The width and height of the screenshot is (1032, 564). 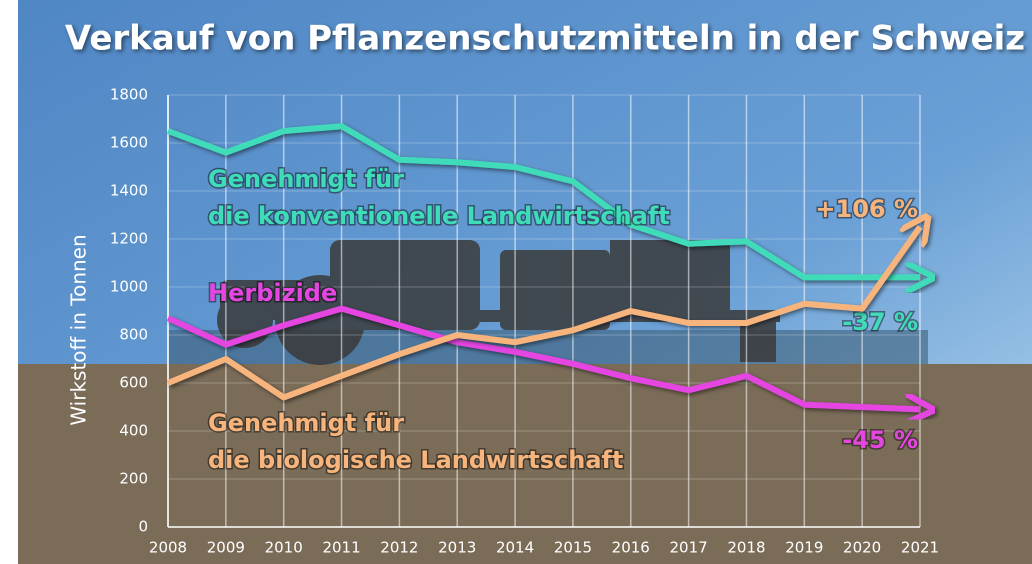 I want to click on x-tick-label: 2021, so click(x=920, y=548).